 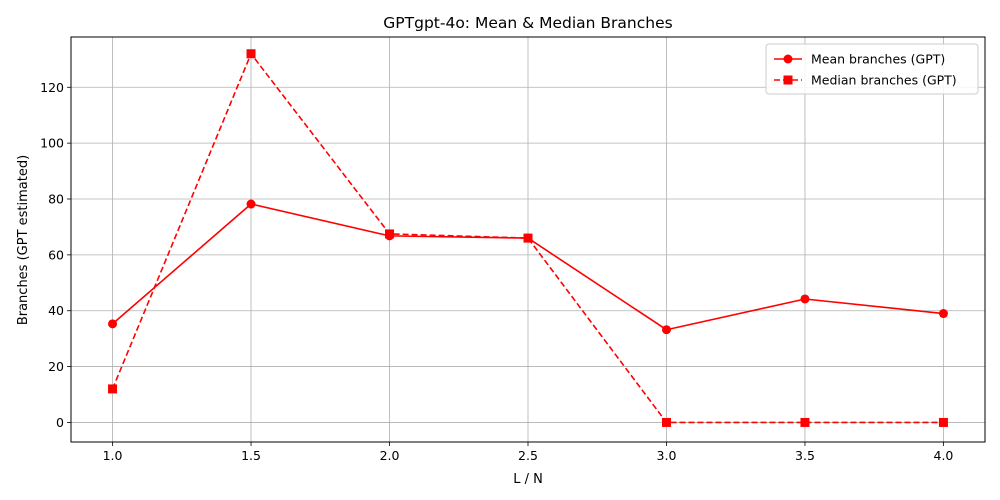 I want to click on y-tick-label: 120, so click(x=52, y=87).